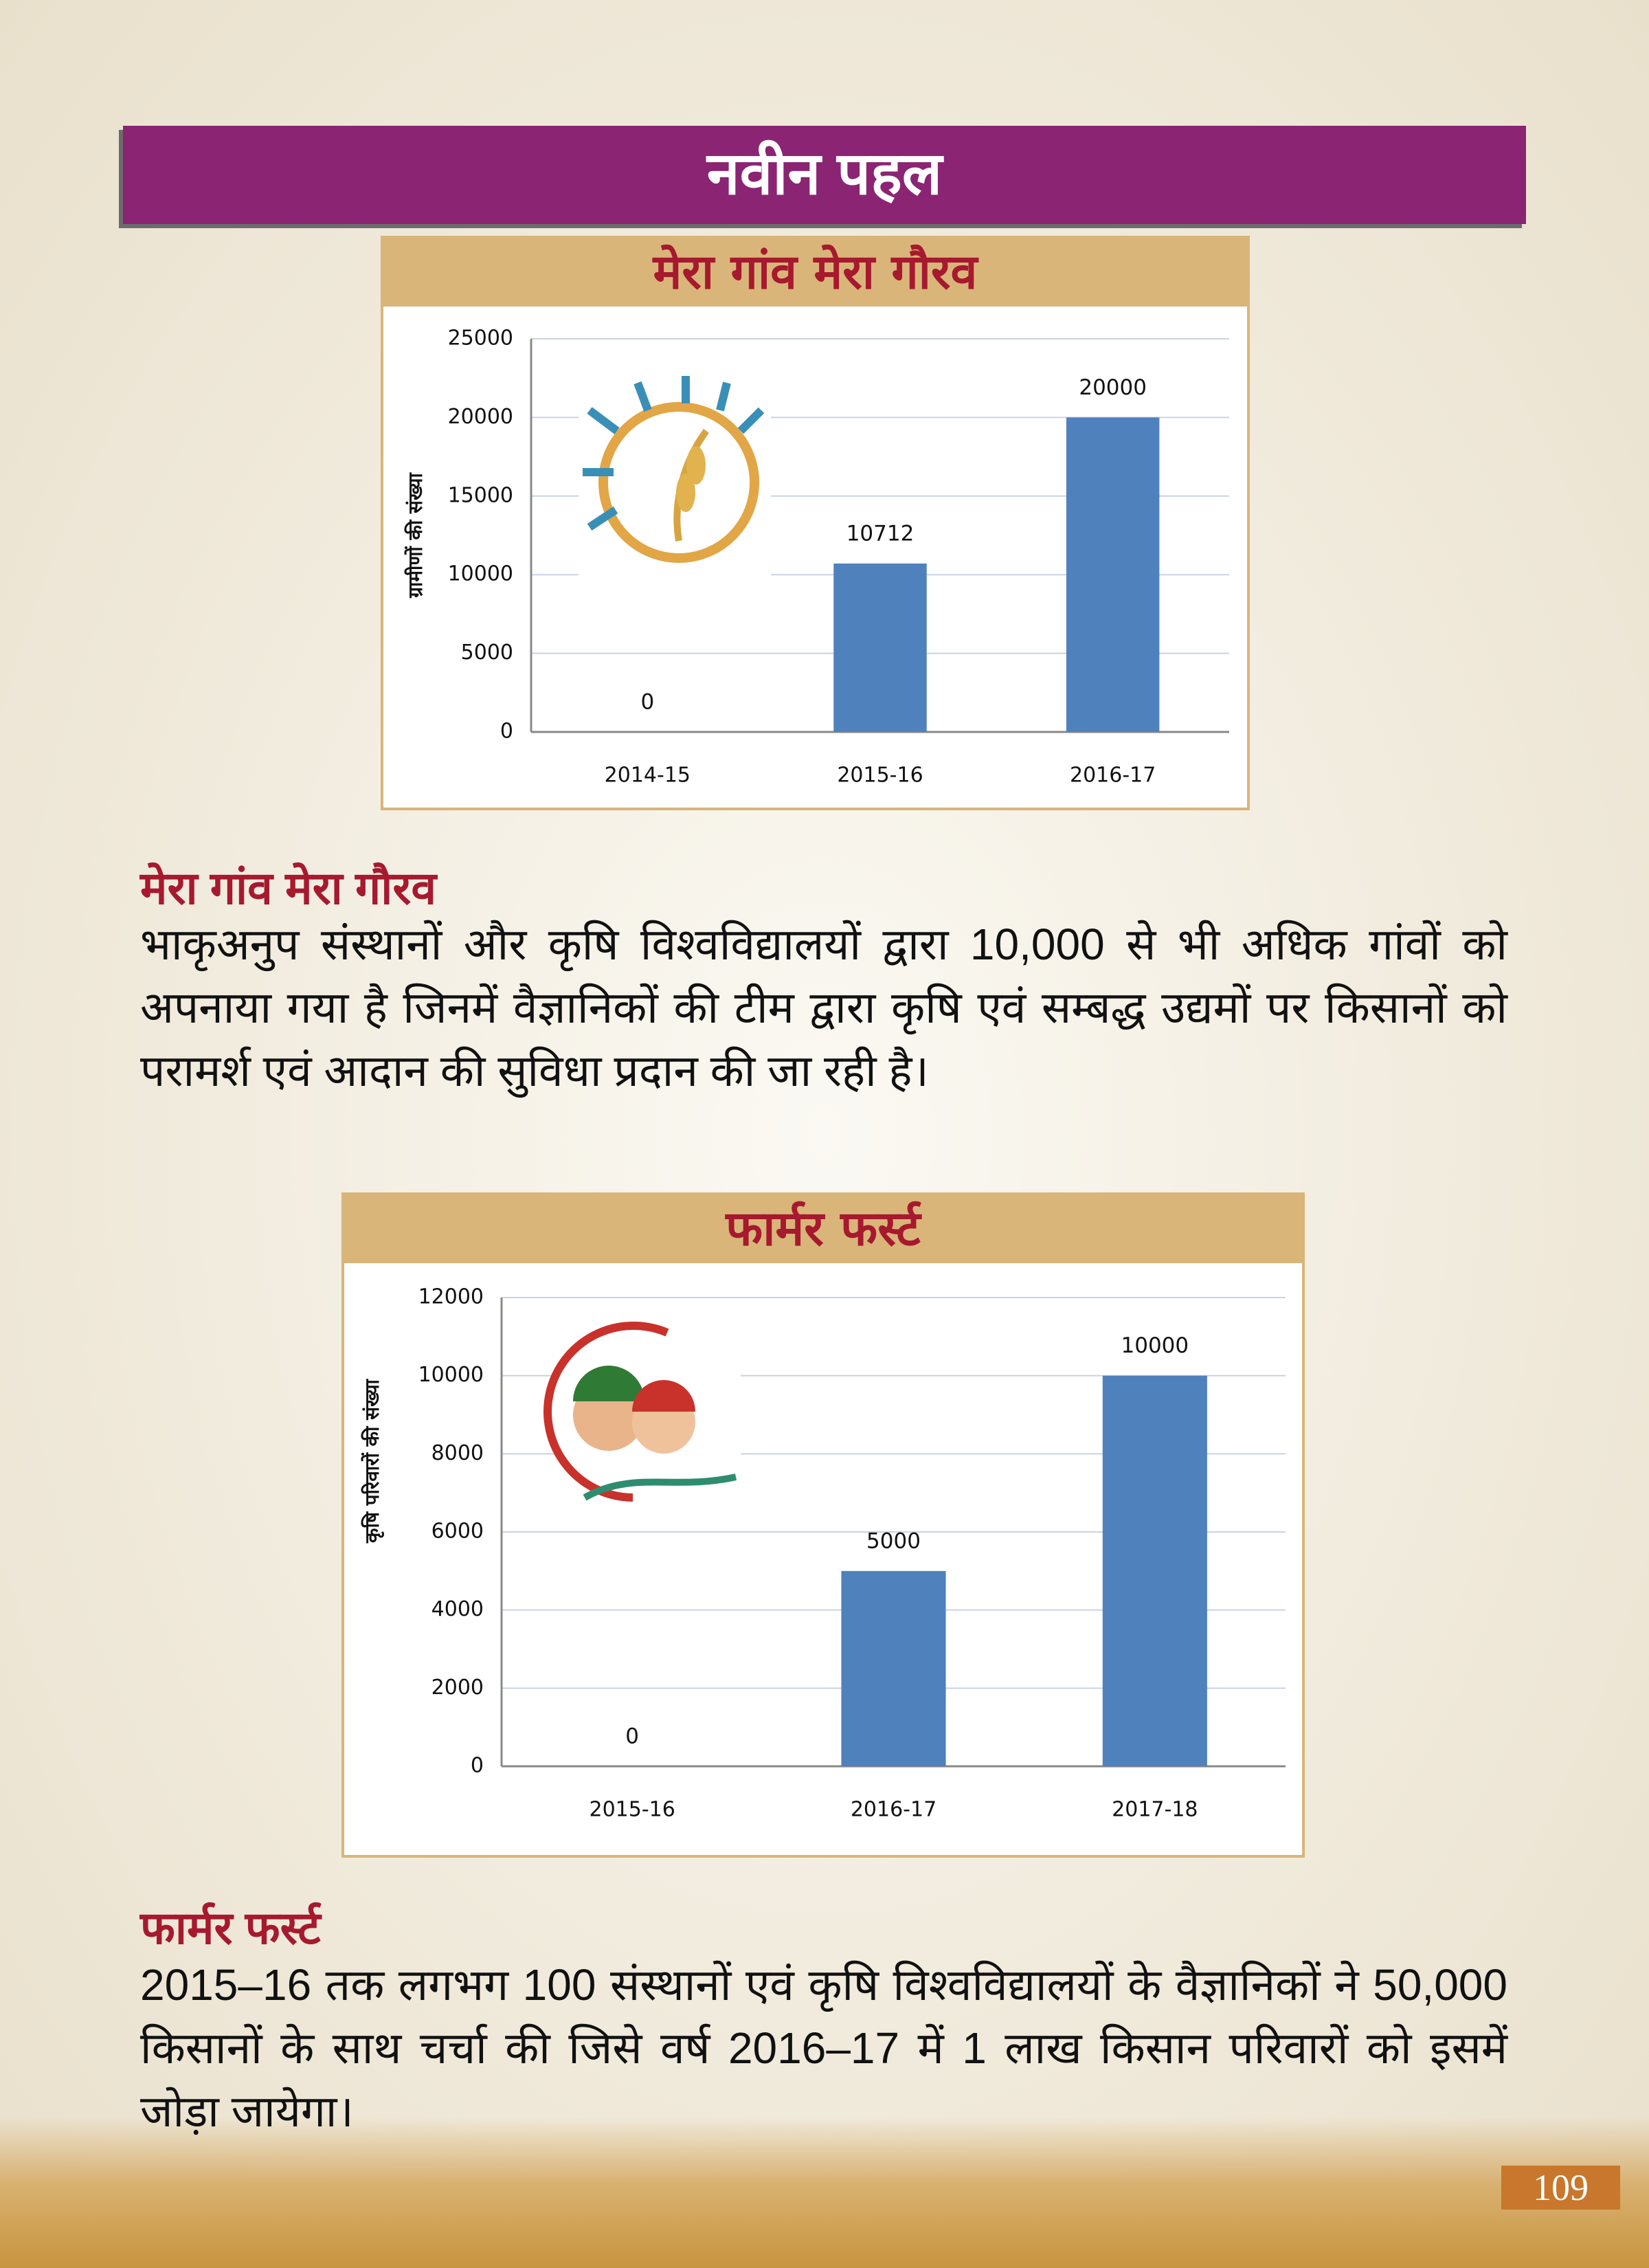 This screenshot has height=2268, width=1649. What do you see at coordinates (880, 533) in the screenshot?
I see `data-label: 10712` at bounding box center [880, 533].